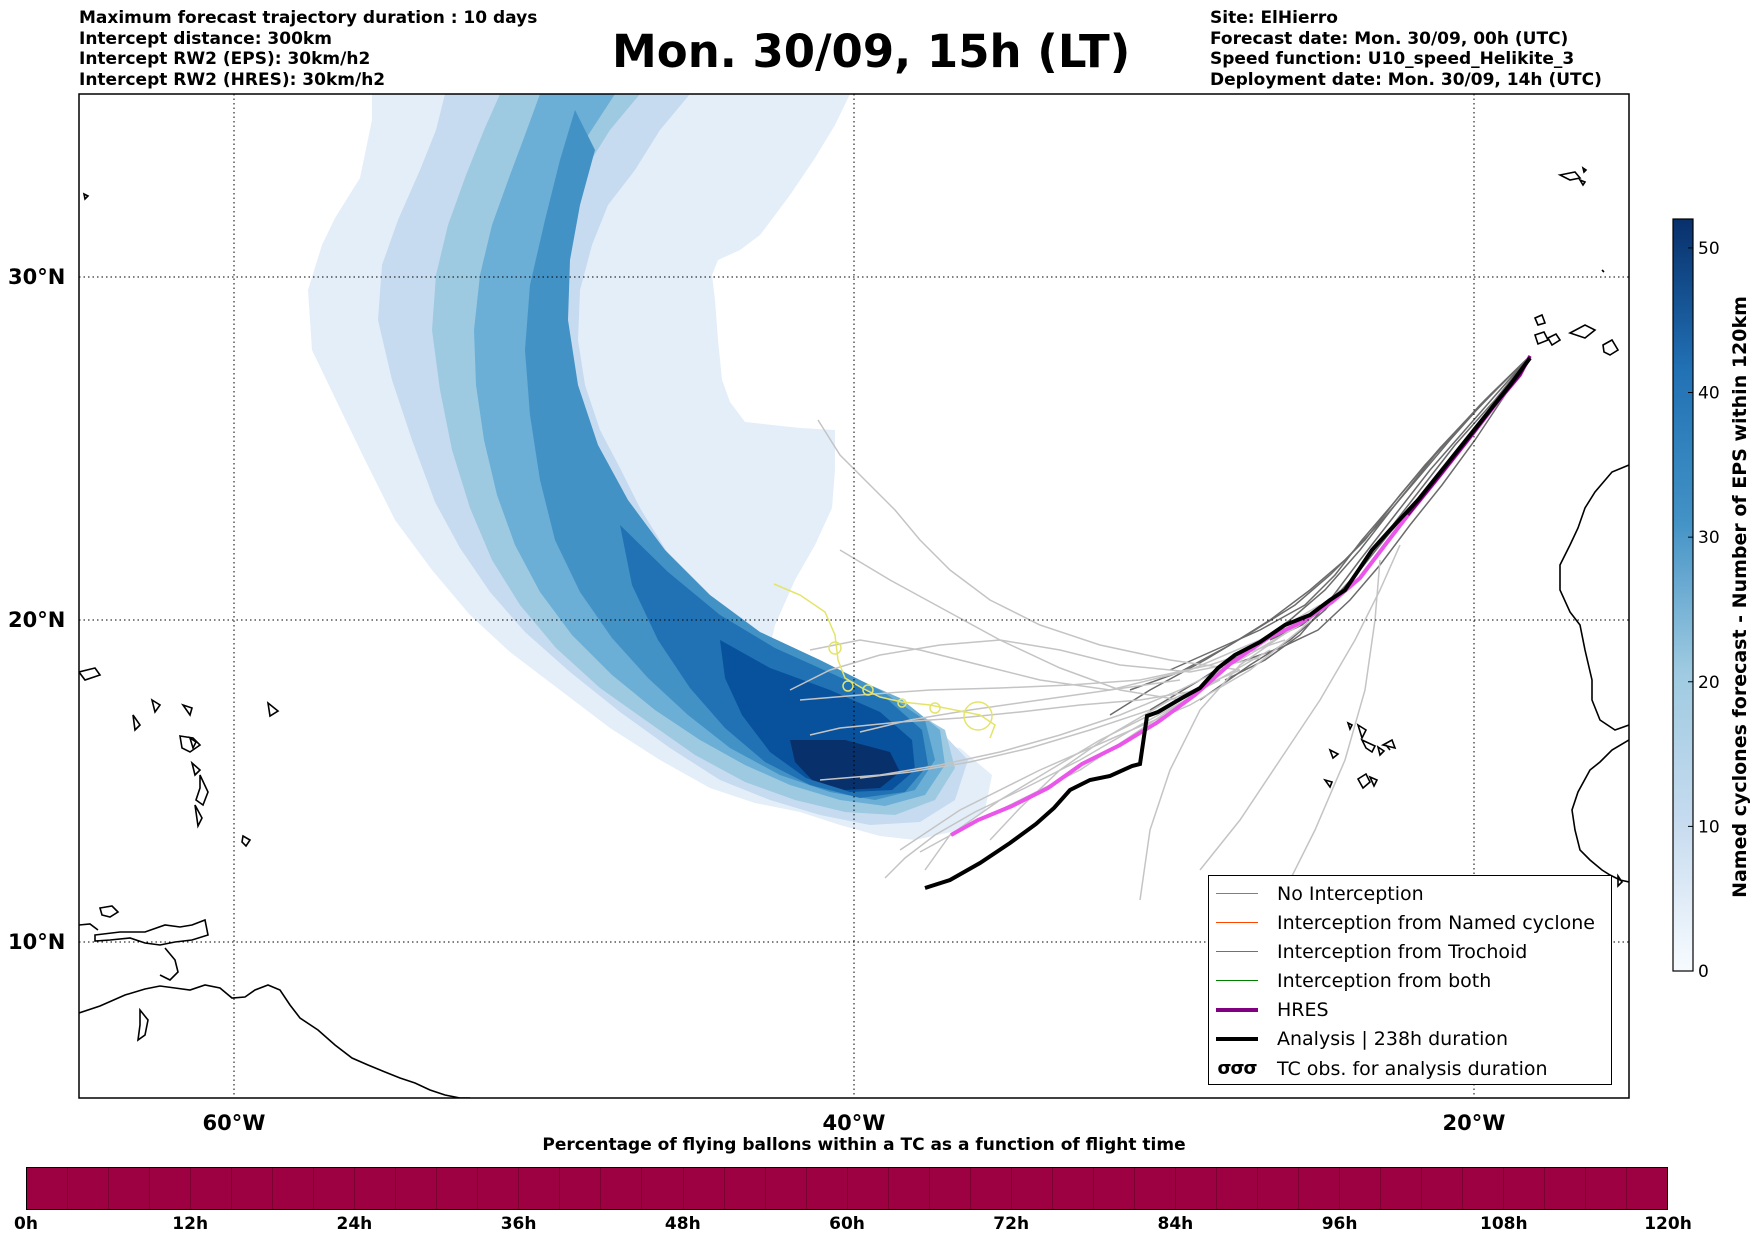 The height and width of the screenshot is (1241, 1752). Describe the element at coordinates (1389, 38) in the screenshot. I see `info-line-forecast-date: Forecast date: Mon. 30/09, 00h (UTC)` at that location.